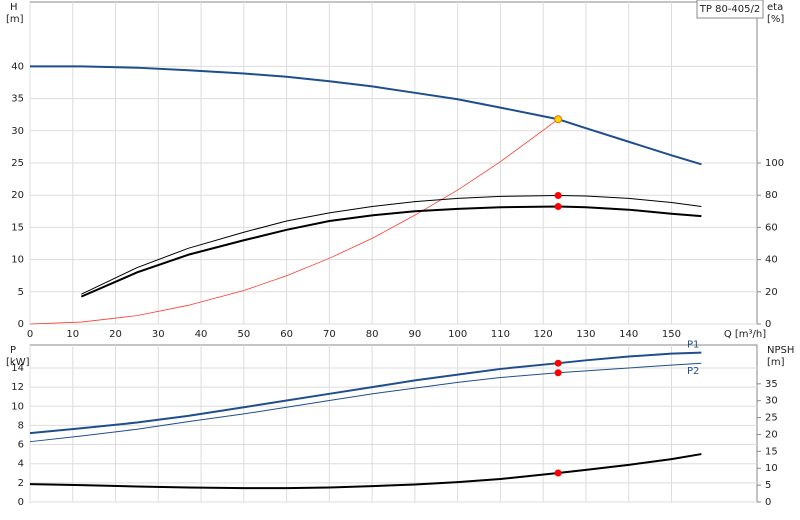  What do you see at coordinates (158, 334) in the screenshot?
I see `x-tick-label: 30` at bounding box center [158, 334].